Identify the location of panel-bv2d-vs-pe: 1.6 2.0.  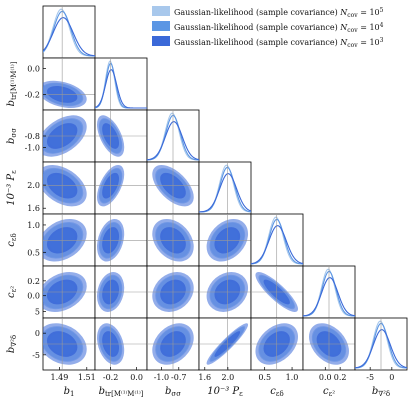
(225, 349).